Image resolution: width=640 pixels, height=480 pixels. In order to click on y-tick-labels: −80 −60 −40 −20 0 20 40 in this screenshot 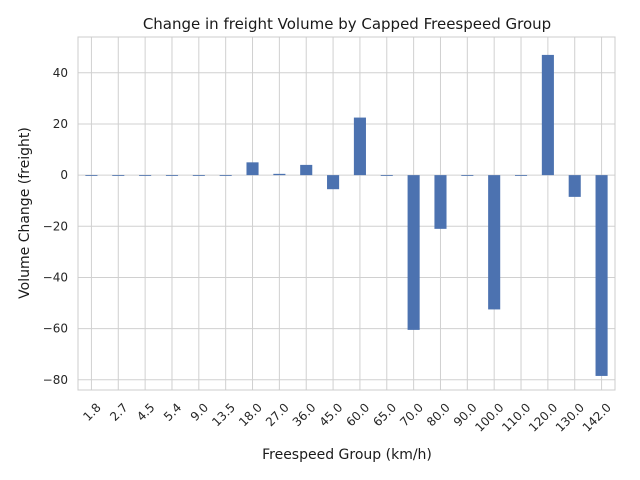, I will do `click(55, 226)`.